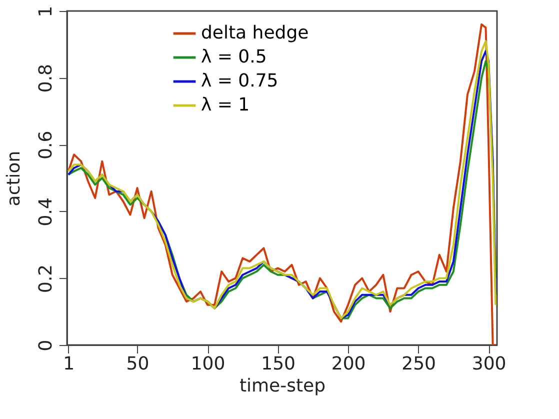 The width and height of the screenshot is (559, 419). Describe the element at coordinates (489, 364) in the screenshot. I see `x-tick-label: 300` at that location.